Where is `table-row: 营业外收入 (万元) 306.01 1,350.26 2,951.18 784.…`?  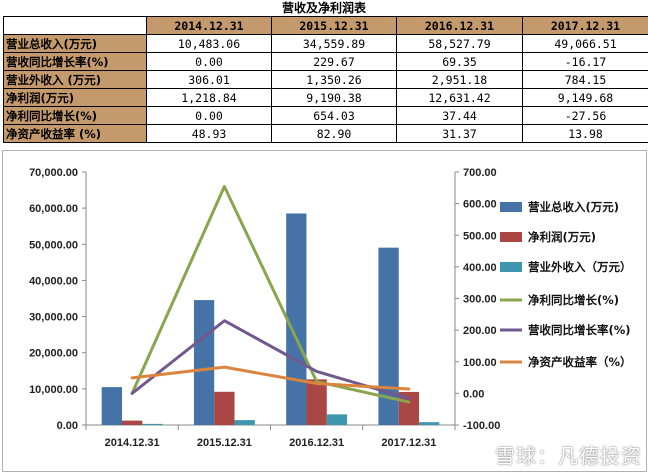 table-row: 营业外收入 (万元) 306.01 1,350.26 2,951.18 784.… is located at coordinates (325, 79).